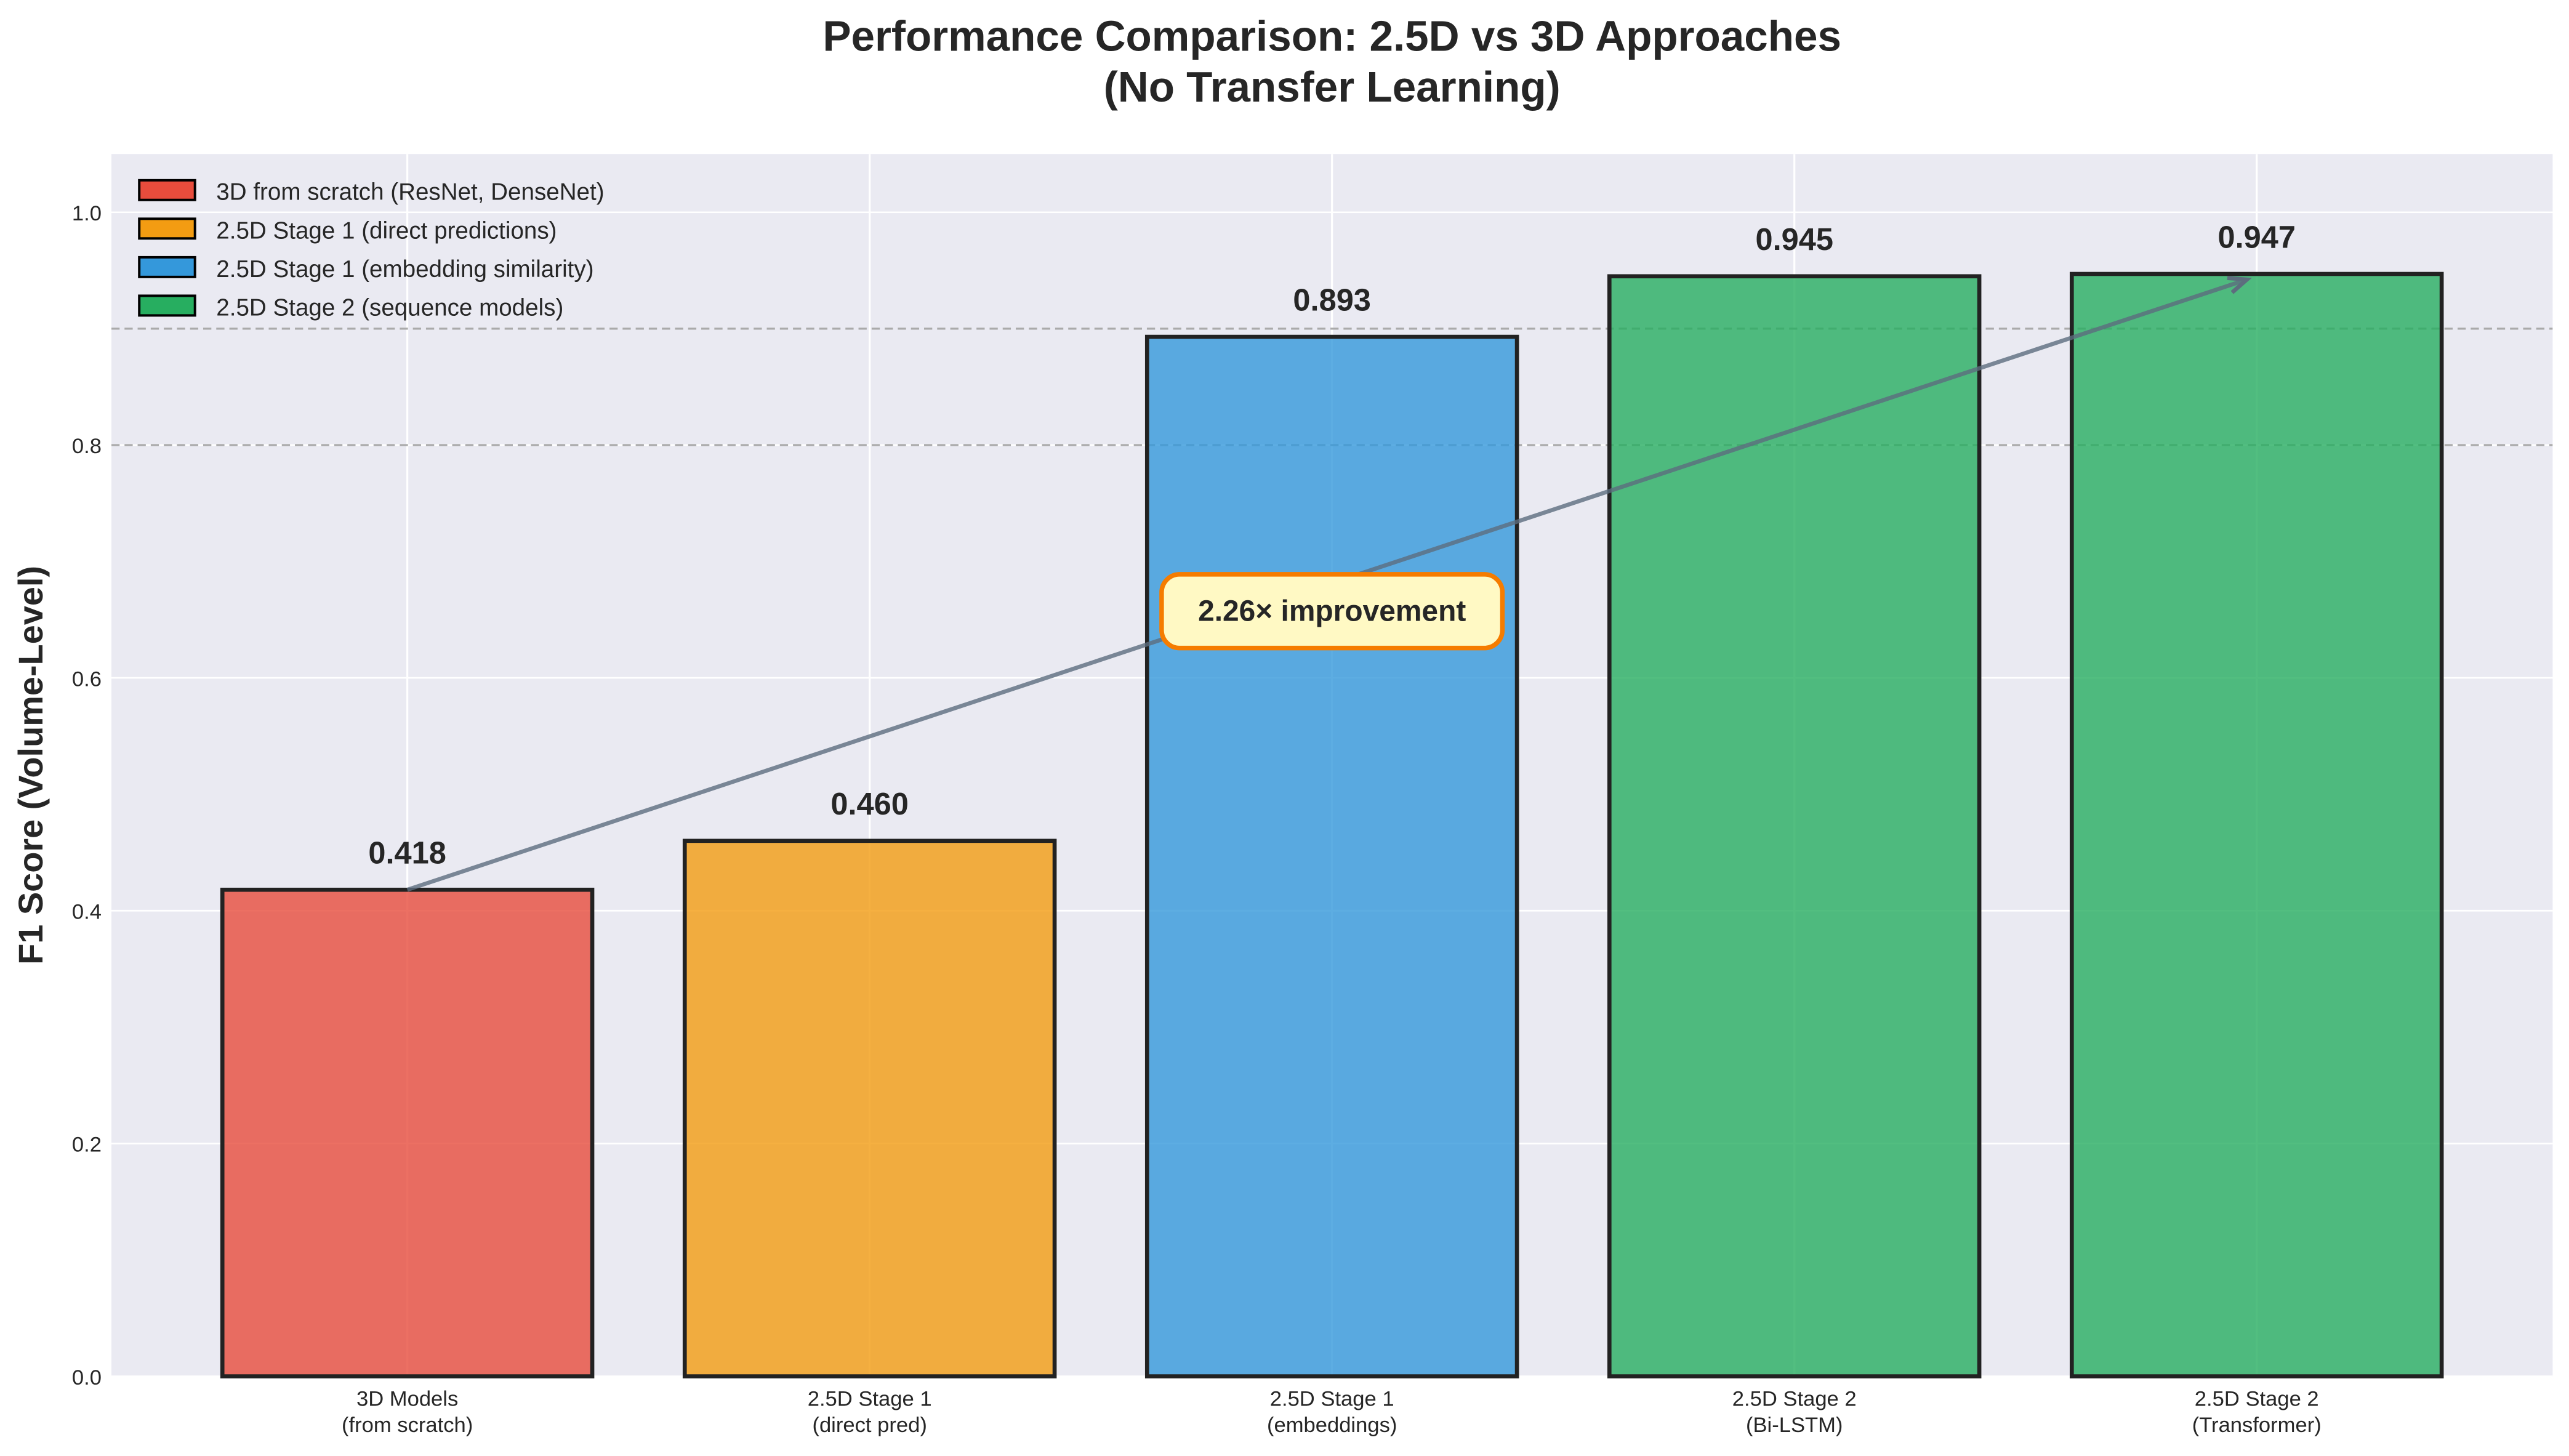  I want to click on bar-value-label: 0.893, so click(1332, 300).